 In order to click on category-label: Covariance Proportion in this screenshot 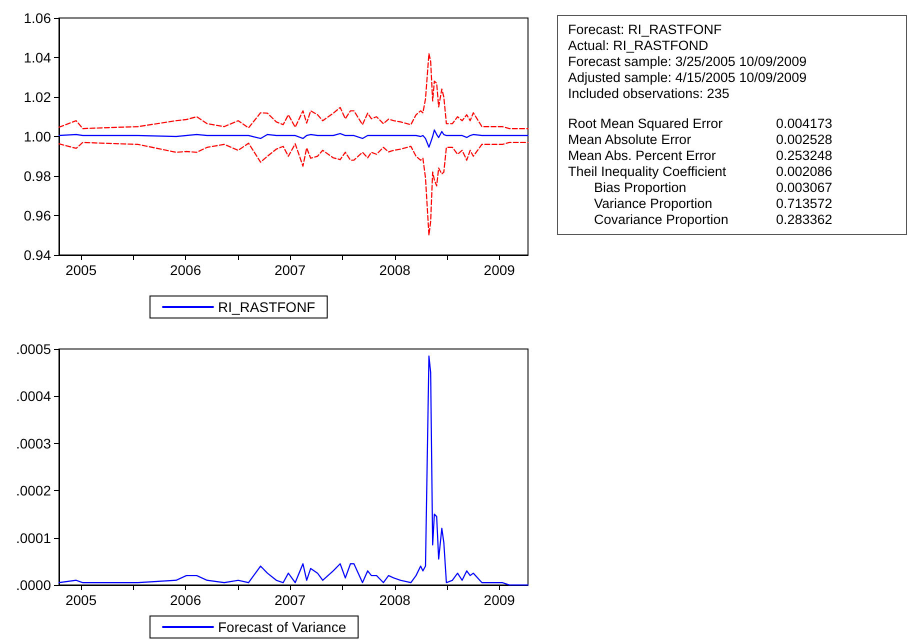, I will do `click(661, 220)`.